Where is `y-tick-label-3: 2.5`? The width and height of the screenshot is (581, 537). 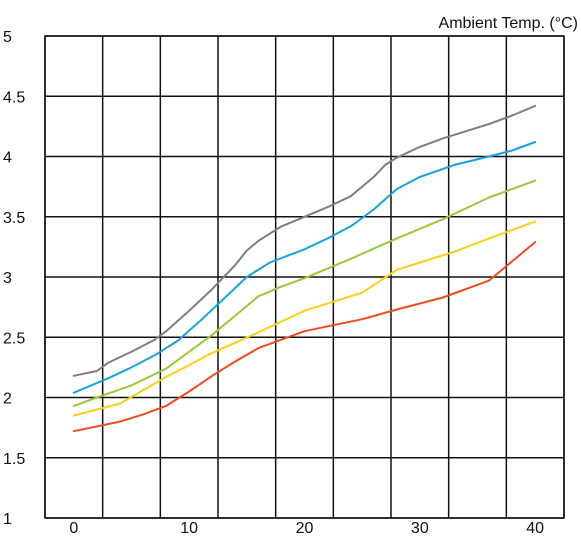
y-tick-label-3: 2.5 is located at coordinates (14, 338).